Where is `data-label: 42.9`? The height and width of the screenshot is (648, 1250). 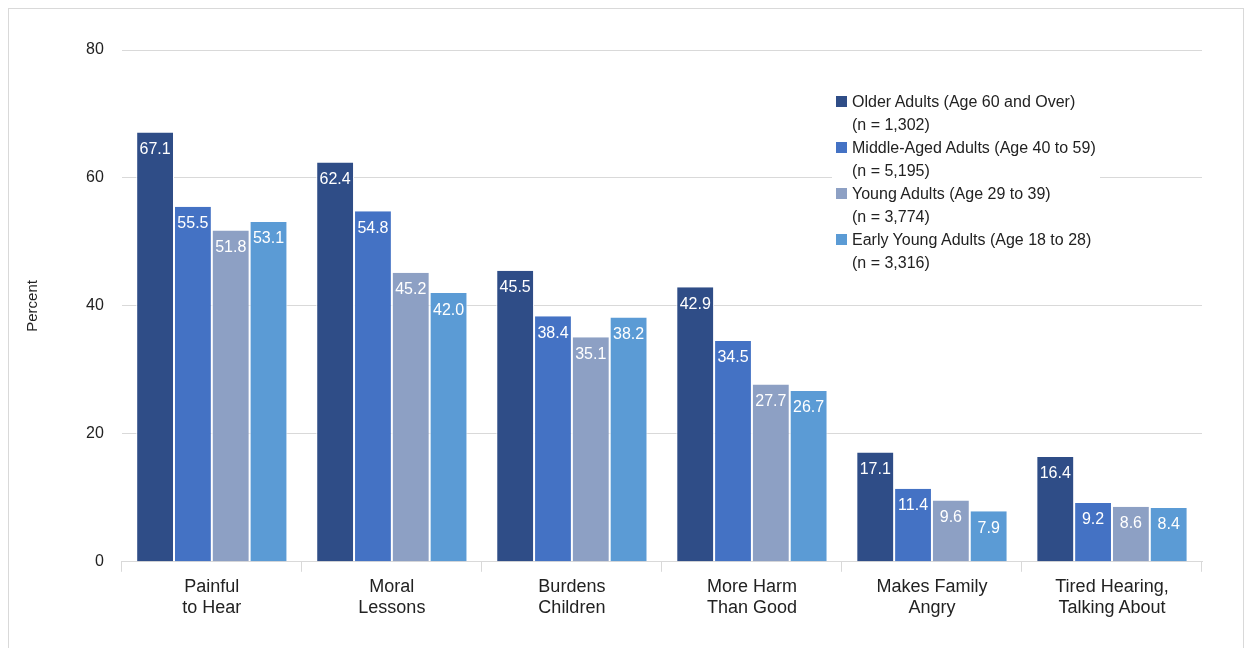
data-label: 42.9 is located at coordinates (695, 303).